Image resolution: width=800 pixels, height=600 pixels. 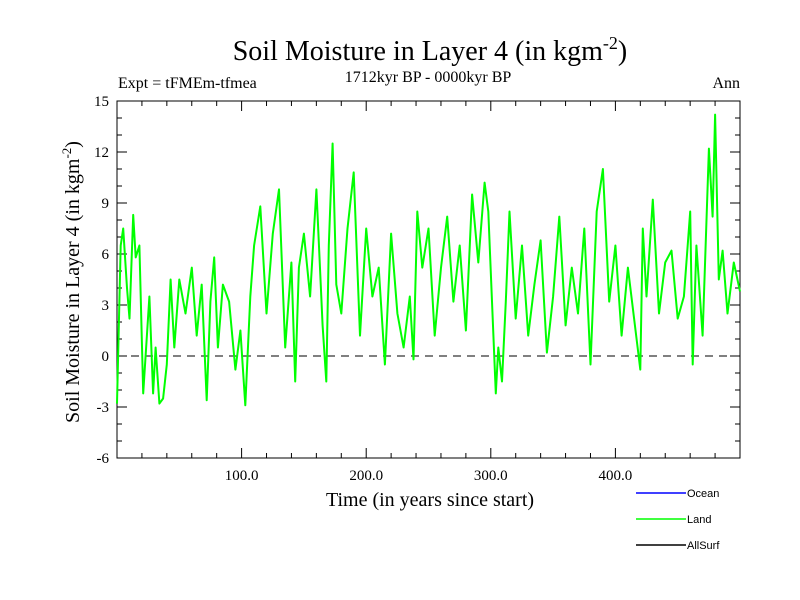 What do you see at coordinates (703, 546) in the screenshot?
I see `legend-label-allsurf: AllSurf` at bounding box center [703, 546].